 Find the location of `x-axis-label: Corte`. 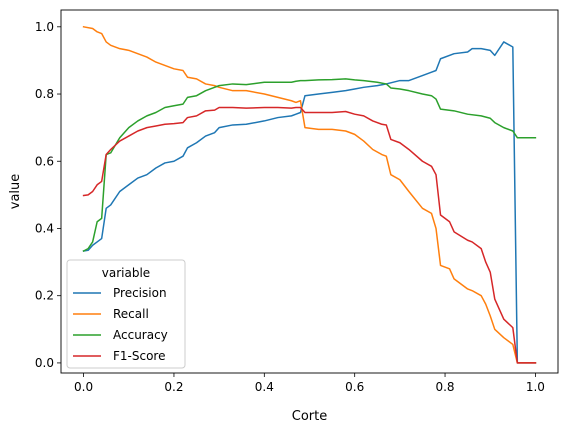

x-axis-label: Corte is located at coordinates (309, 416).